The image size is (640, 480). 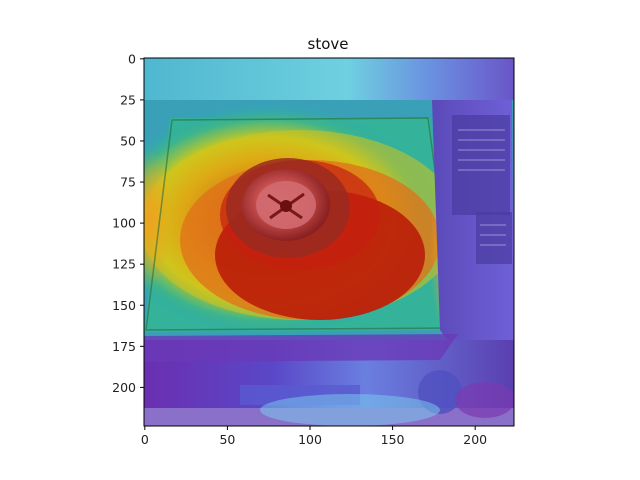 What do you see at coordinates (145, 439) in the screenshot?
I see `x-tick-label: 0` at bounding box center [145, 439].